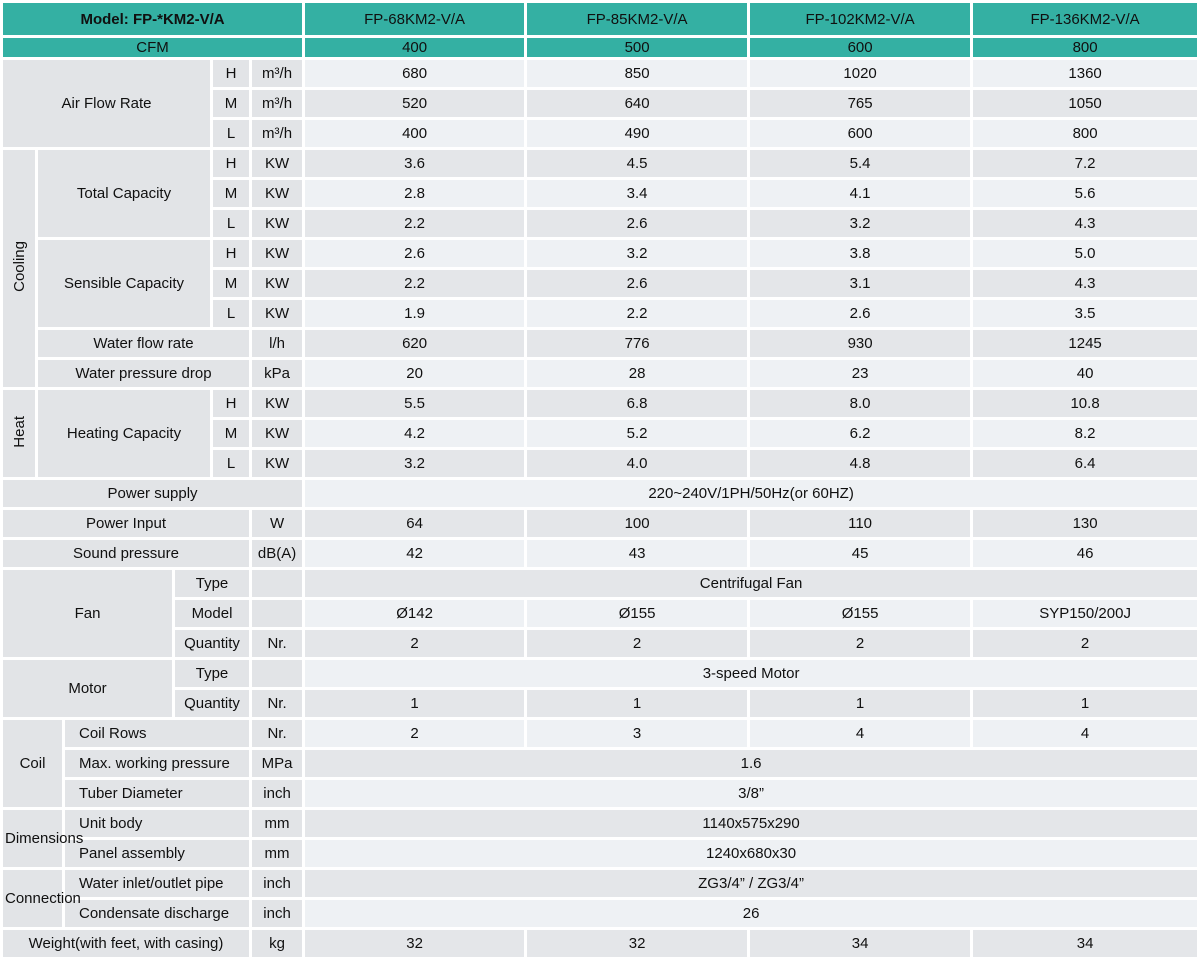 The width and height of the screenshot is (1200, 960). I want to click on value-cell: 776, so click(637, 343).